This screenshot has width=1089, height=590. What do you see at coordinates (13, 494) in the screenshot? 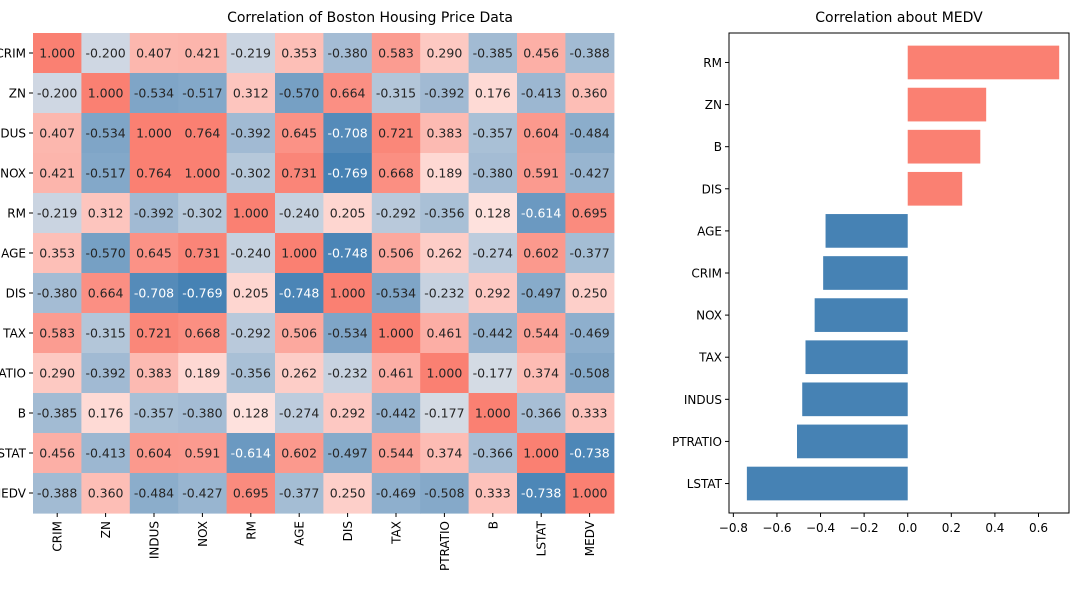
I see `heatmap-y-tick-label: MEDV` at bounding box center [13, 494].